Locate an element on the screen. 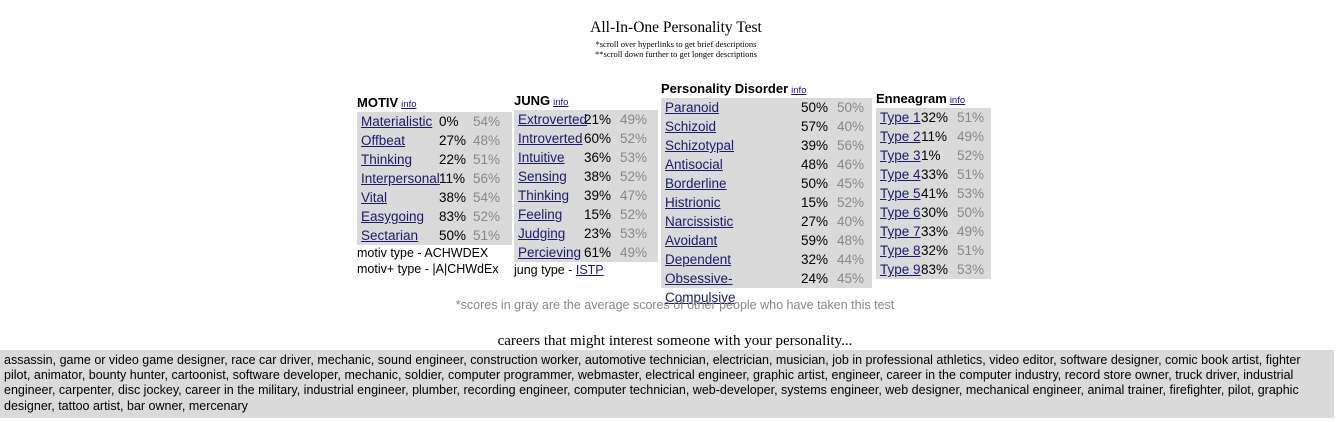  table-row: Introverted 60% 52% is located at coordinates (586, 138).